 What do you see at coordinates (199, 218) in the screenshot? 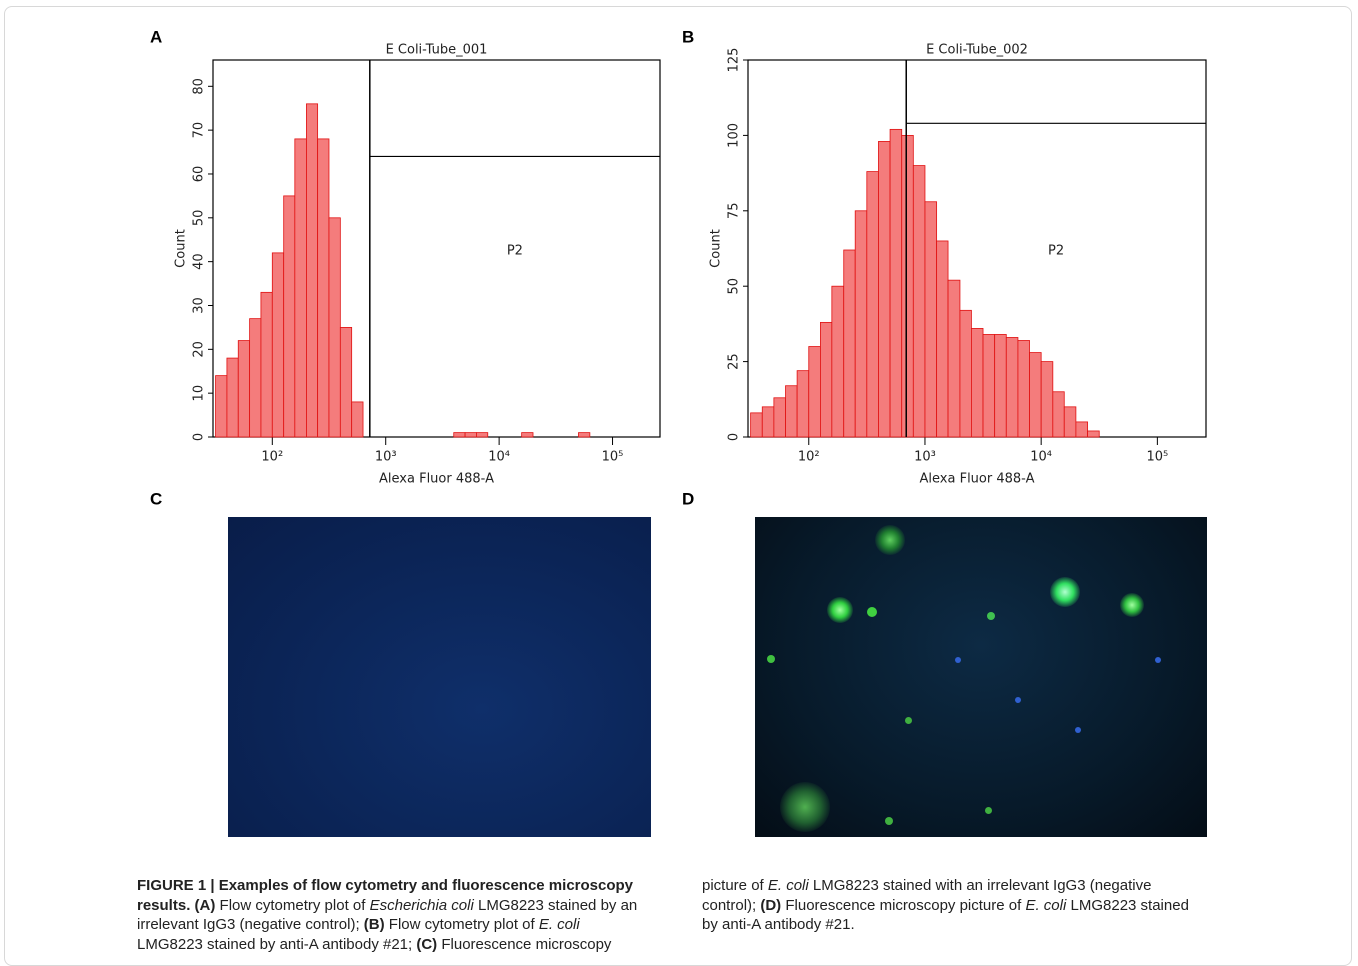
I see `y-tick-label: 50` at bounding box center [199, 218].